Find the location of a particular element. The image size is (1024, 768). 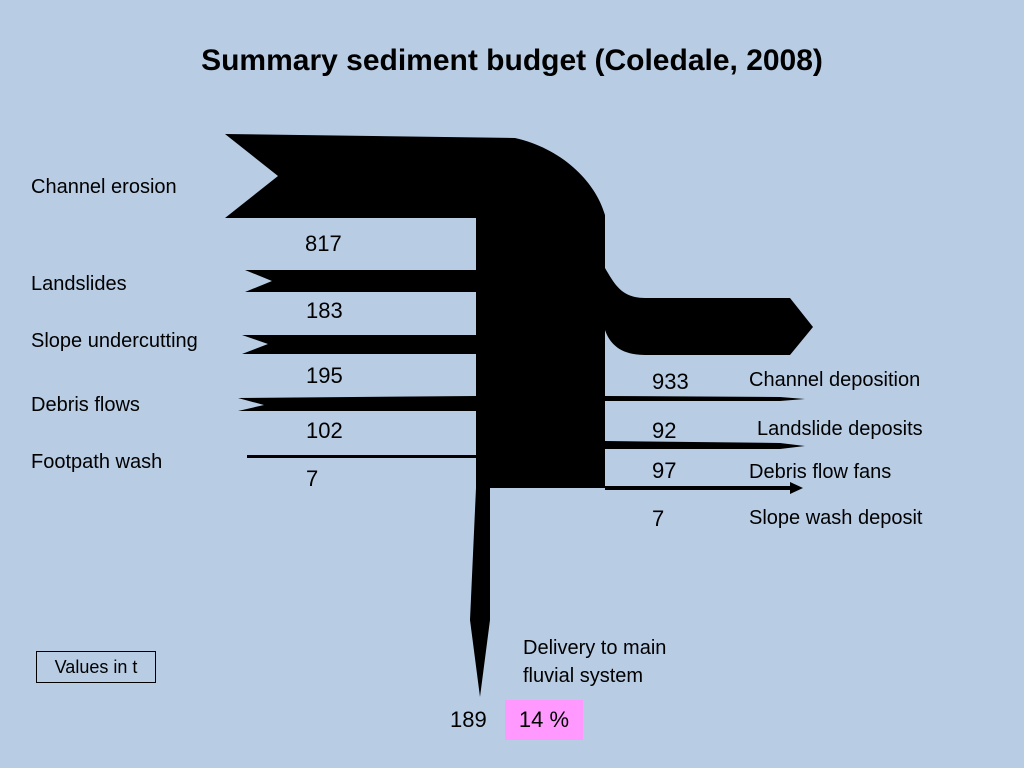

label-channel-erosion: Channel erosion is located at coordinates (104, 187).